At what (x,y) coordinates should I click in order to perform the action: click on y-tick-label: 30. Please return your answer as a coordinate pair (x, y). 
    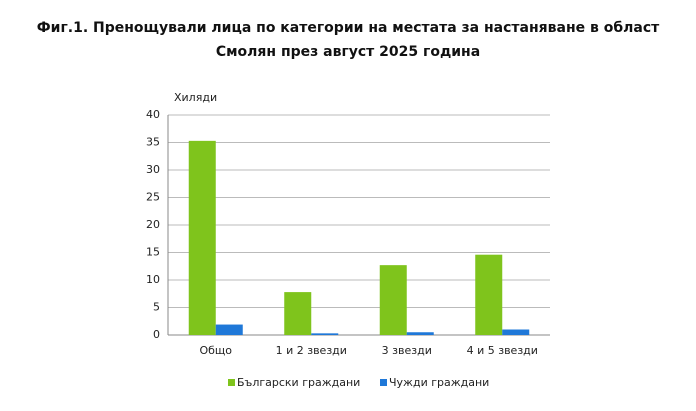
    Looking at the image, I should click on (153, 169).